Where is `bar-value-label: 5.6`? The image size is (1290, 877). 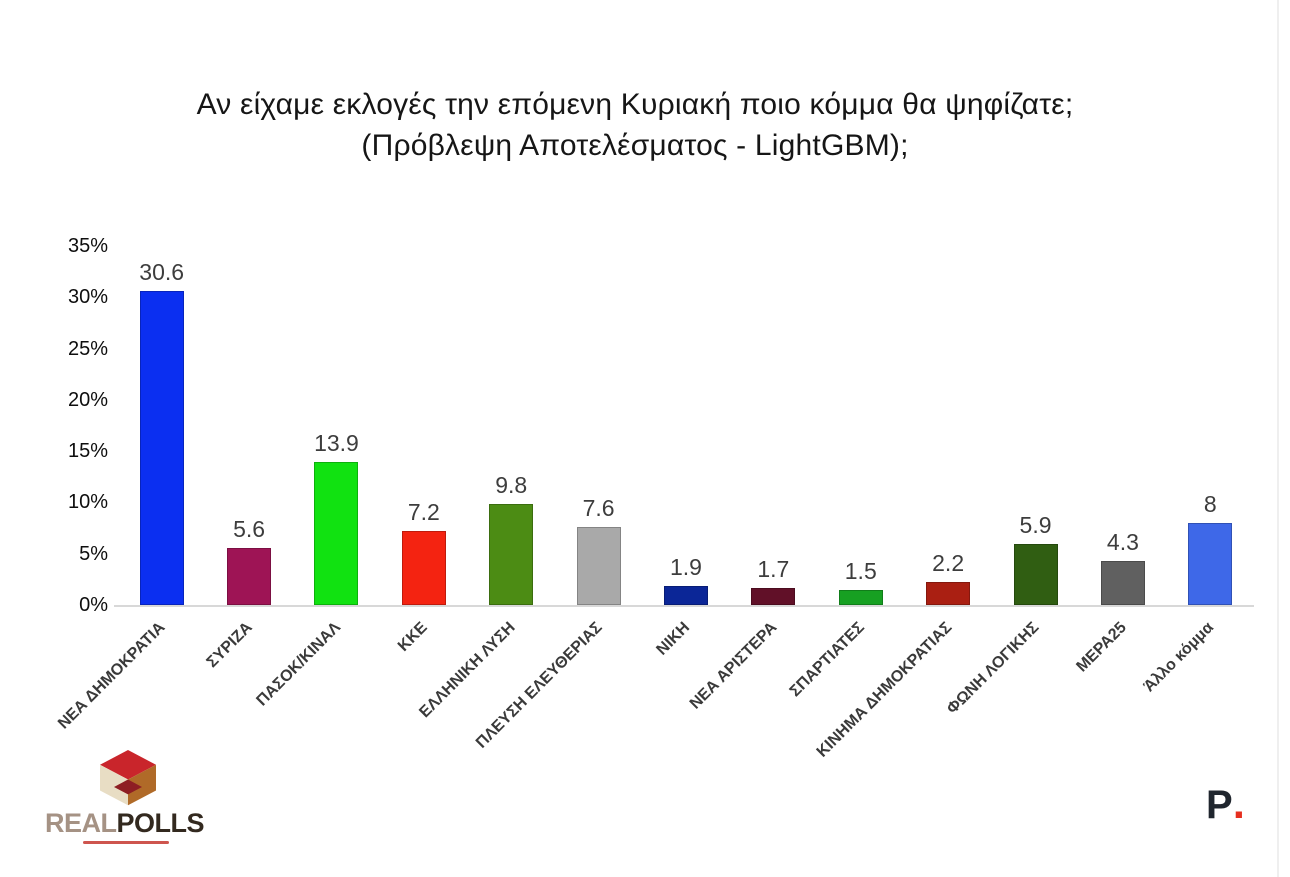
bar-value-label: 5.6 is located at coordinates (249, 528).